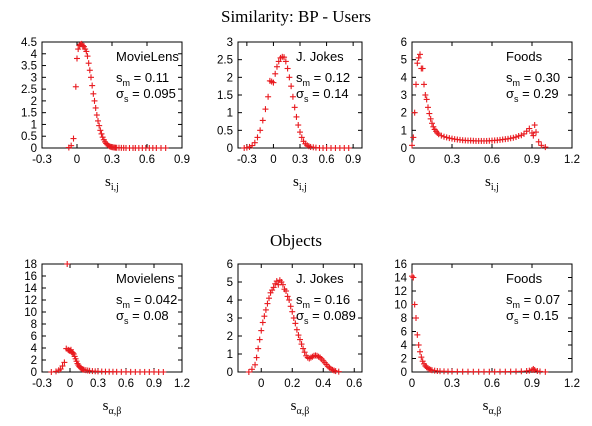  I want to click on mean-stat: sm = 0.30, so click(533, 79).